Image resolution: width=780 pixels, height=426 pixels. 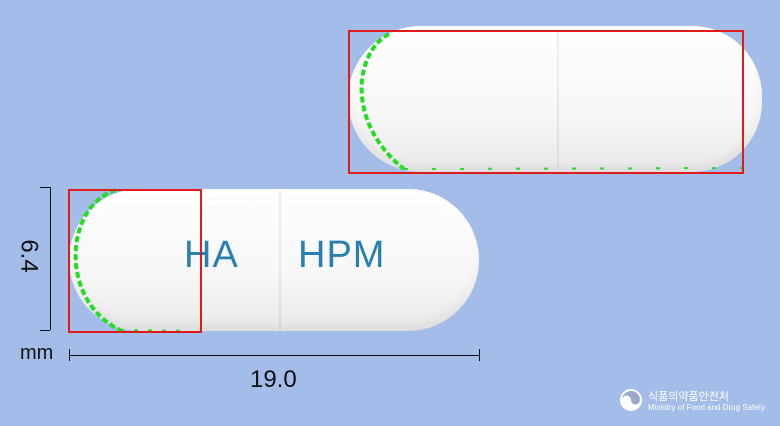 I want to click on logo-name-en: Ministry of Food and Drug Safety, so click(x=706, y=407).